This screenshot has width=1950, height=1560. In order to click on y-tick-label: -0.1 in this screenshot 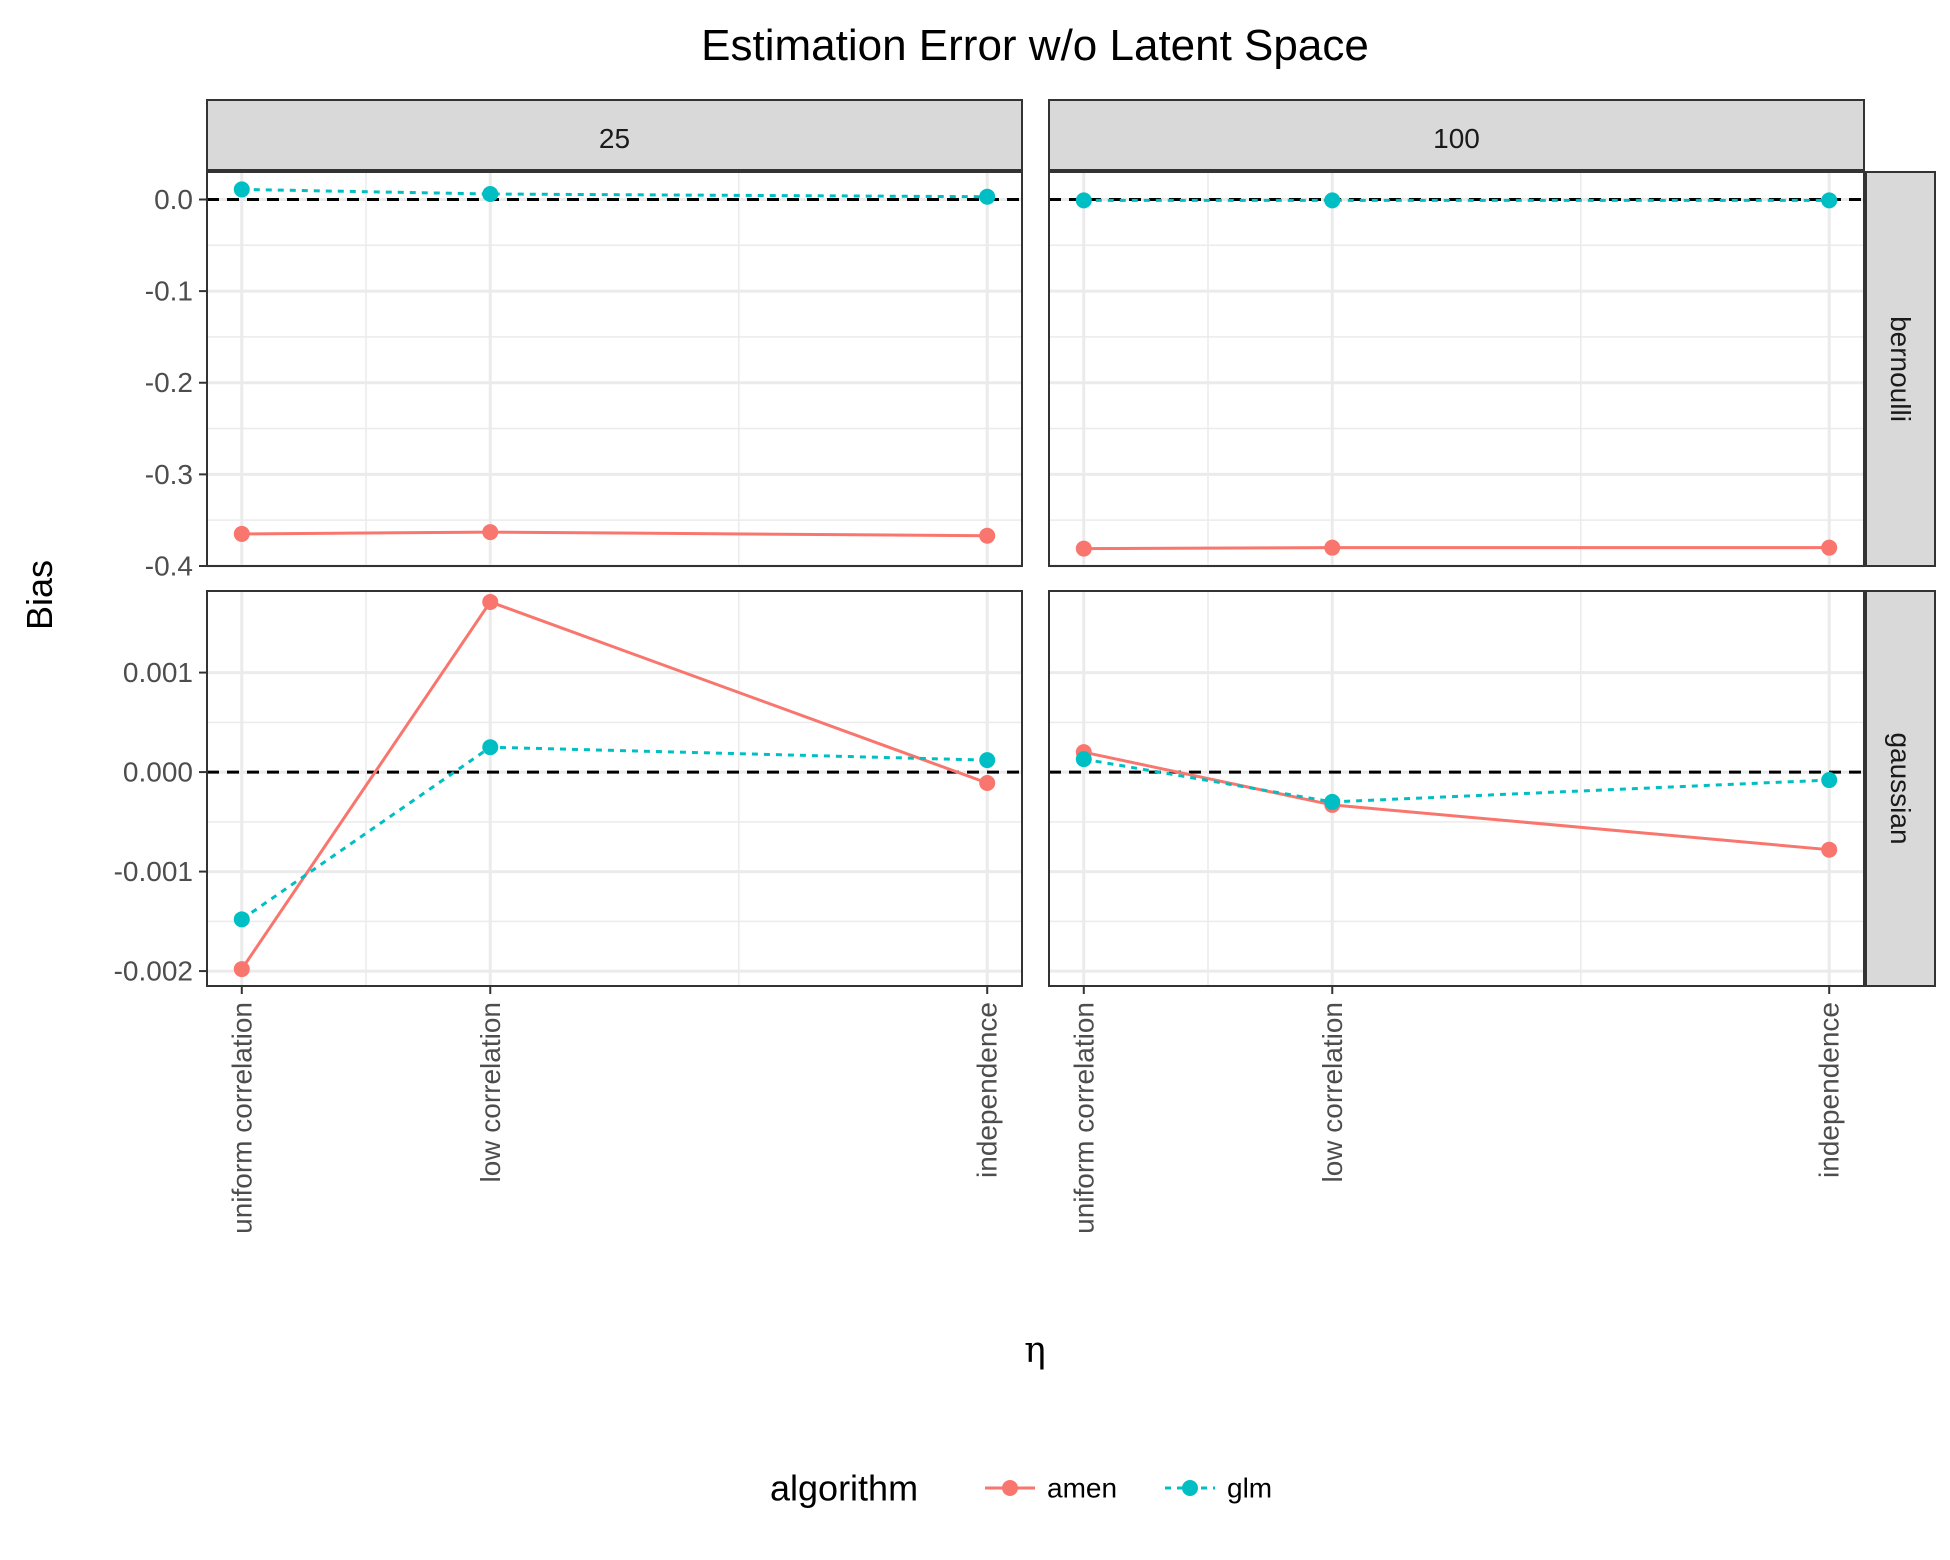, I will do `click(169, 291)`.